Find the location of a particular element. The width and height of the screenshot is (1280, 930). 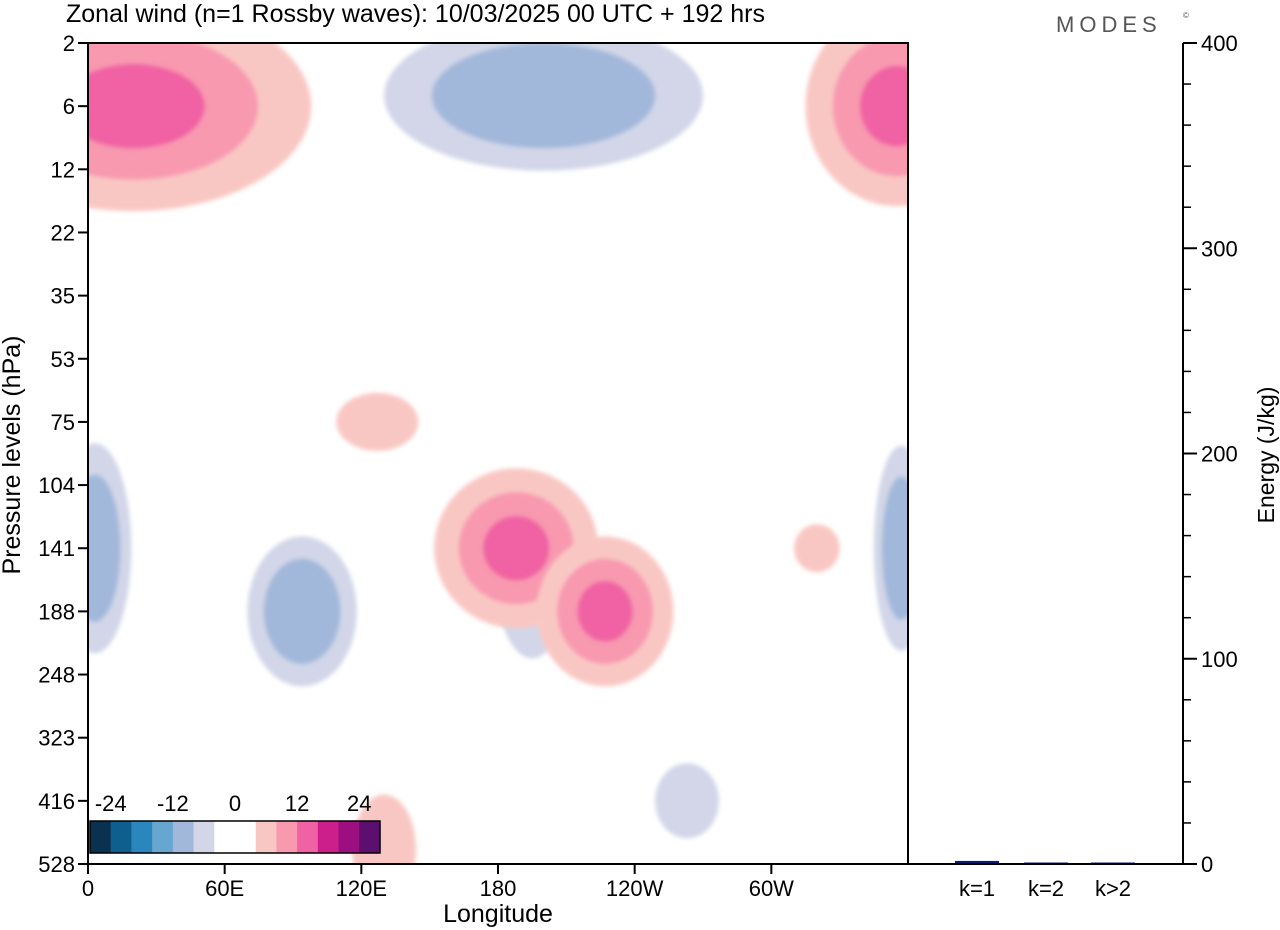

y-tick-label: 22 is located at coordinates (63, 232).